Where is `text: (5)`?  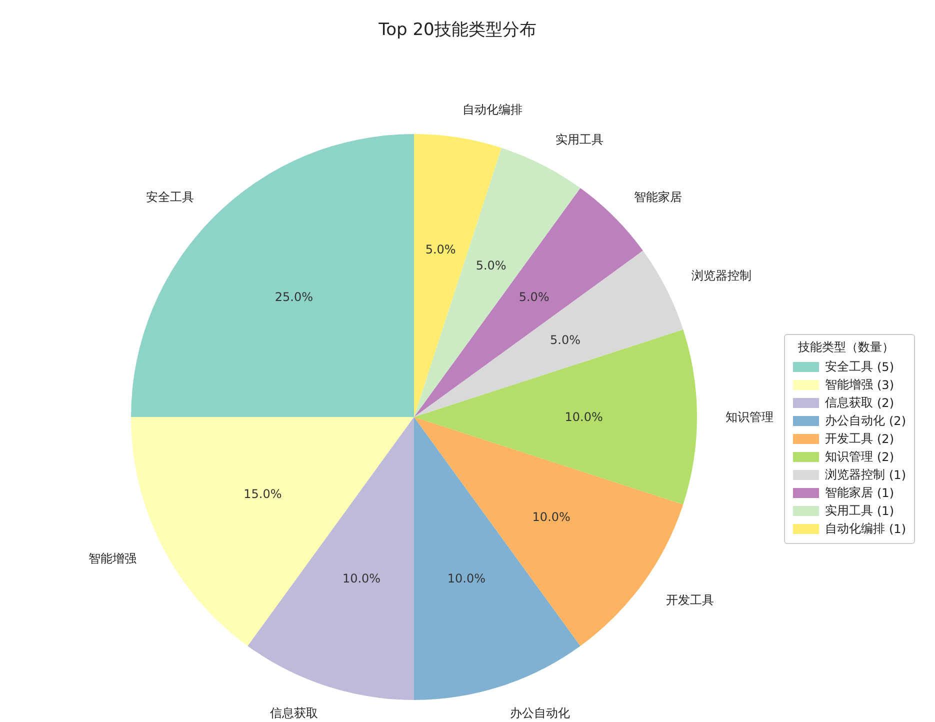 text: (5) is located at coordinates (885, 367).